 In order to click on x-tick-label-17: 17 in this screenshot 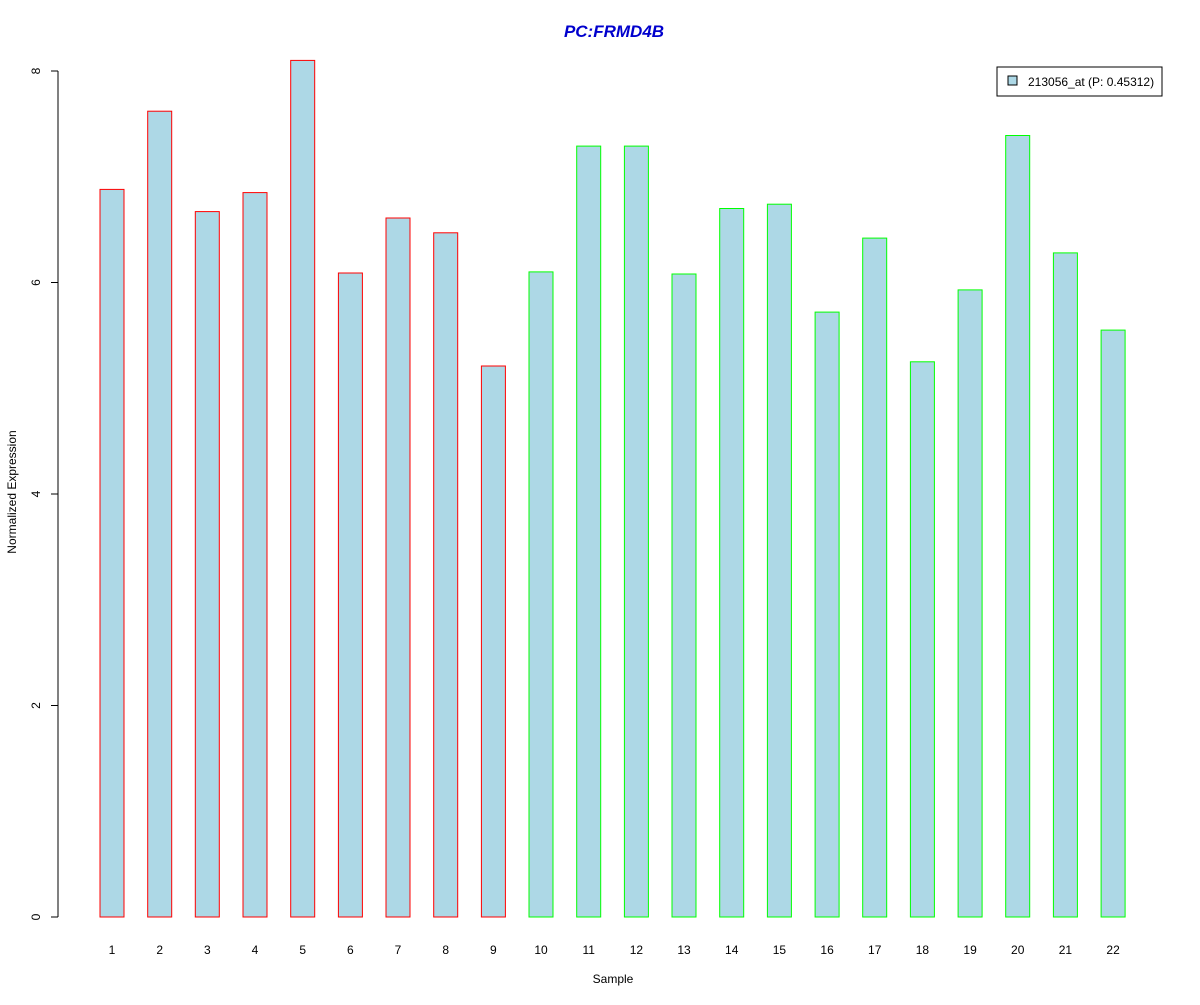, I will do `click(875, 950)`.